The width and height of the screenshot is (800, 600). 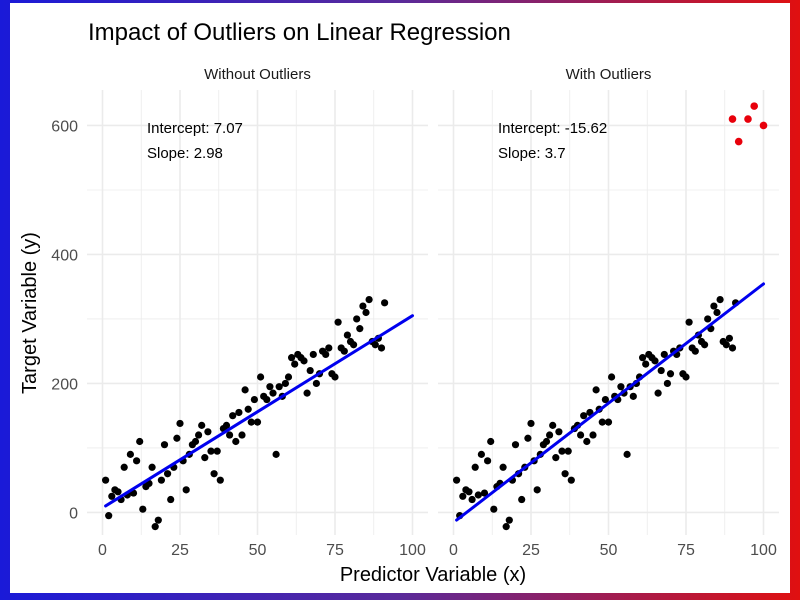 What do you see at coordinates (64, 320) in the screenshot?
I see `y-tick-labels: 0 200 400 600` at bounding box center [64, 320].